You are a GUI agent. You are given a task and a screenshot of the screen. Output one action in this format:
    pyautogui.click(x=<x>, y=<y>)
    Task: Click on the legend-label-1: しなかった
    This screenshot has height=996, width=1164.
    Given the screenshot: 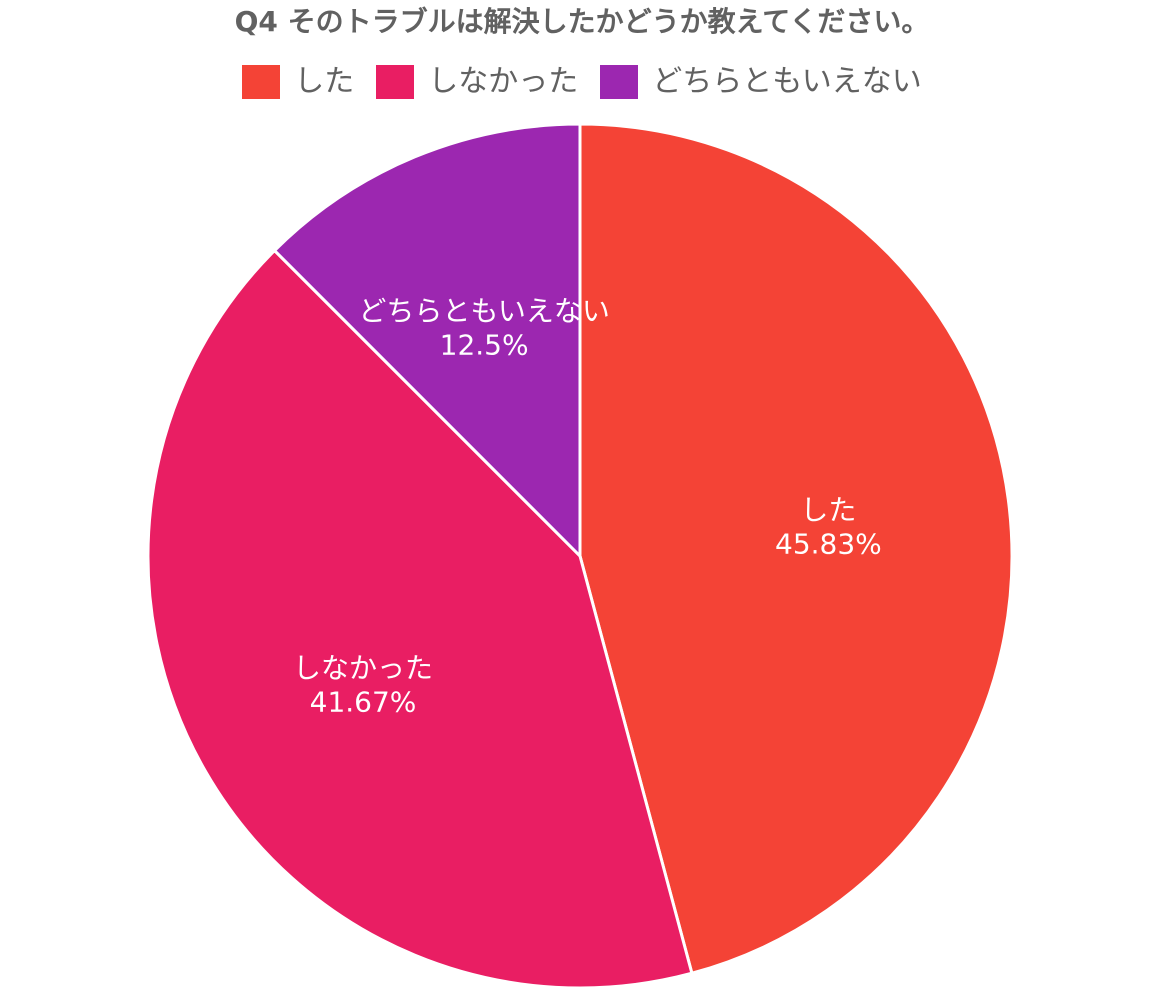 What is the action you would take?
    pyautogui.click(x=503, y=81)
    